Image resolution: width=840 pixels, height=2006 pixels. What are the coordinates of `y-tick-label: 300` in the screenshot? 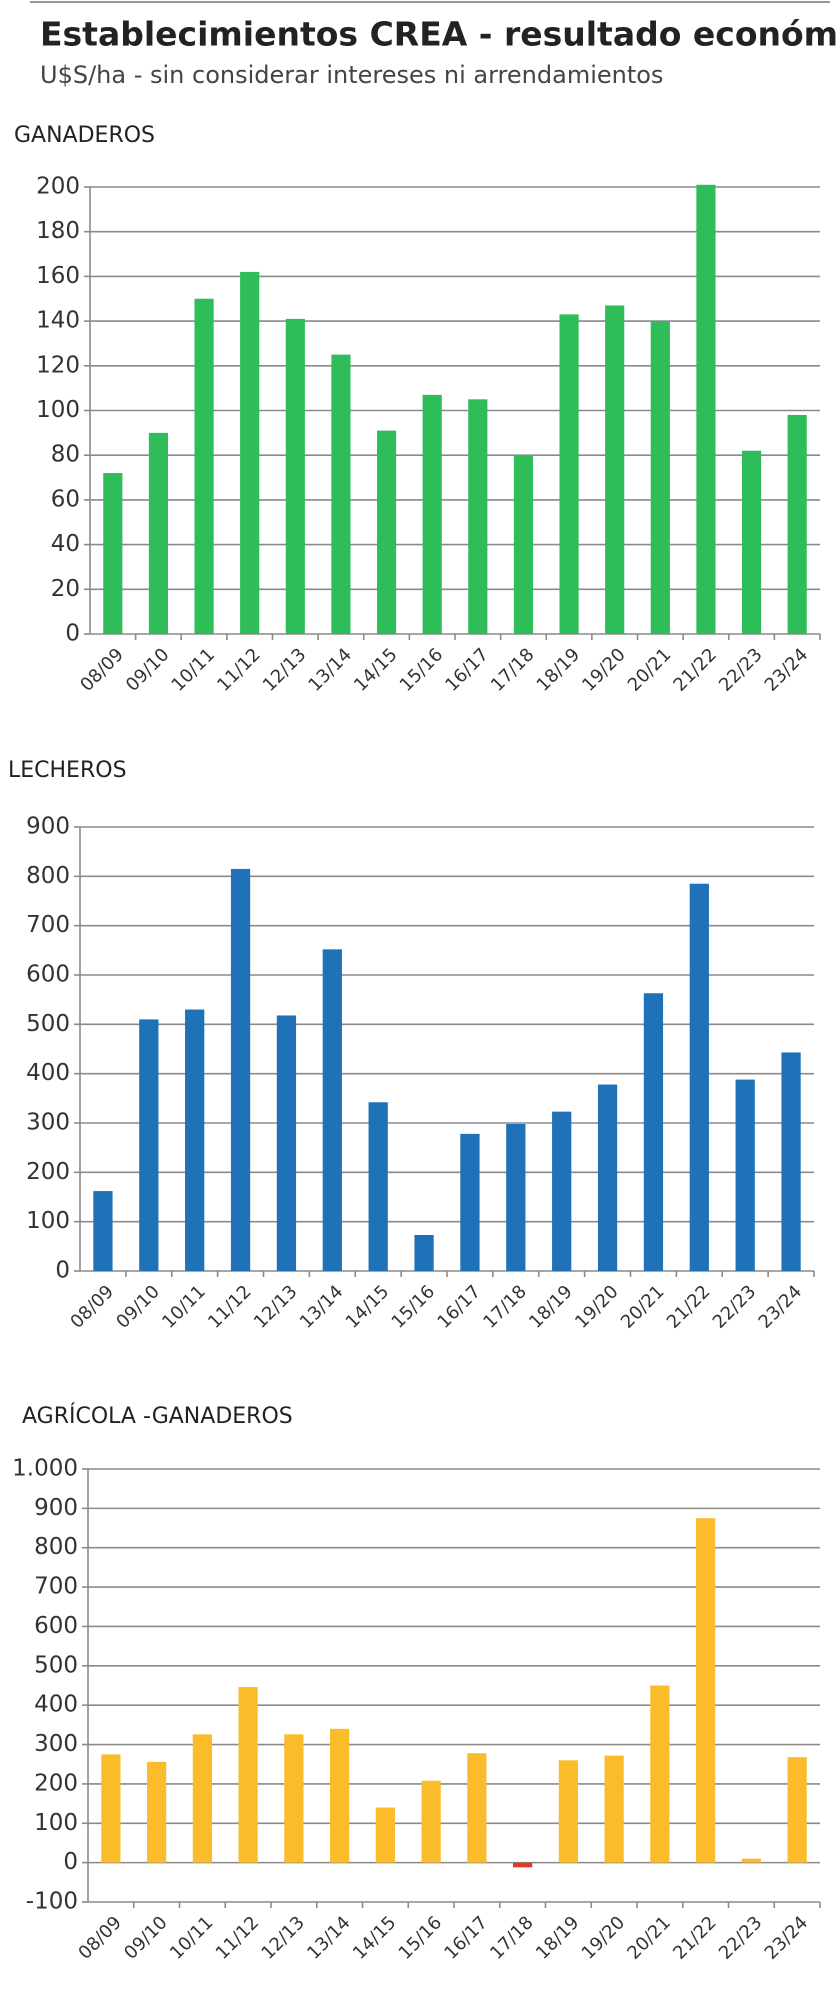 It's located at (56, 1744).